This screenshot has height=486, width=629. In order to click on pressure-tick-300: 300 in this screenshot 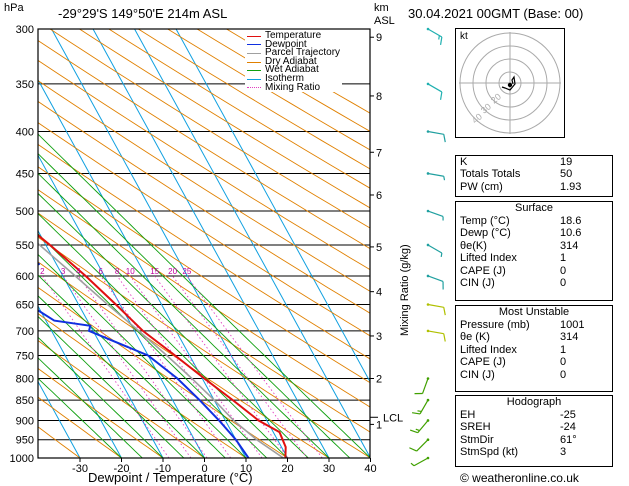, I will do `click(25, 30)`.